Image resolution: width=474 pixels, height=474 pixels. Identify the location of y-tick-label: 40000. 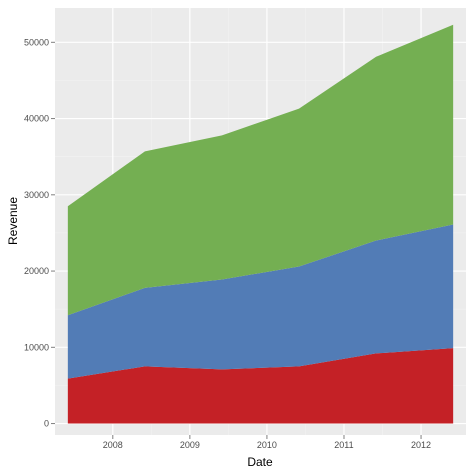
(36, 119).